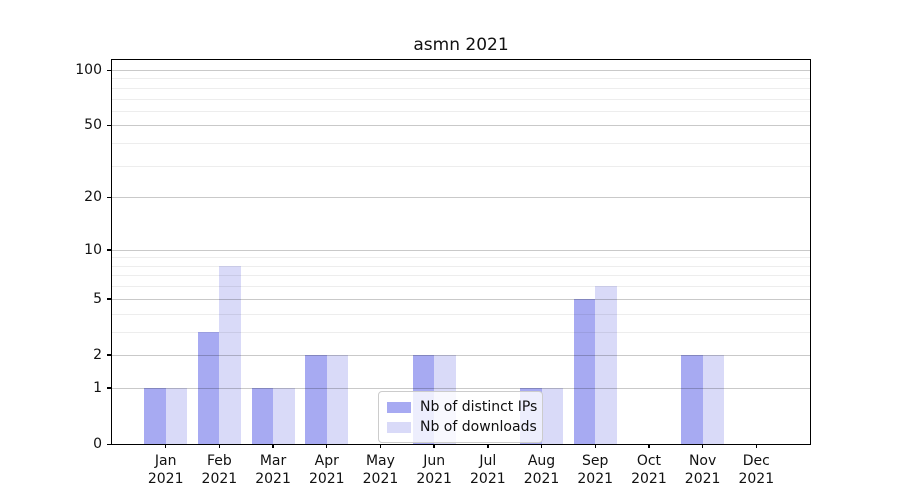 The height and width of the screenshot is (500, 900). Describe the element at coordinates (595, 470) in the screenshot. I see `x-tick-label-sep: Sep 2021` at that location.